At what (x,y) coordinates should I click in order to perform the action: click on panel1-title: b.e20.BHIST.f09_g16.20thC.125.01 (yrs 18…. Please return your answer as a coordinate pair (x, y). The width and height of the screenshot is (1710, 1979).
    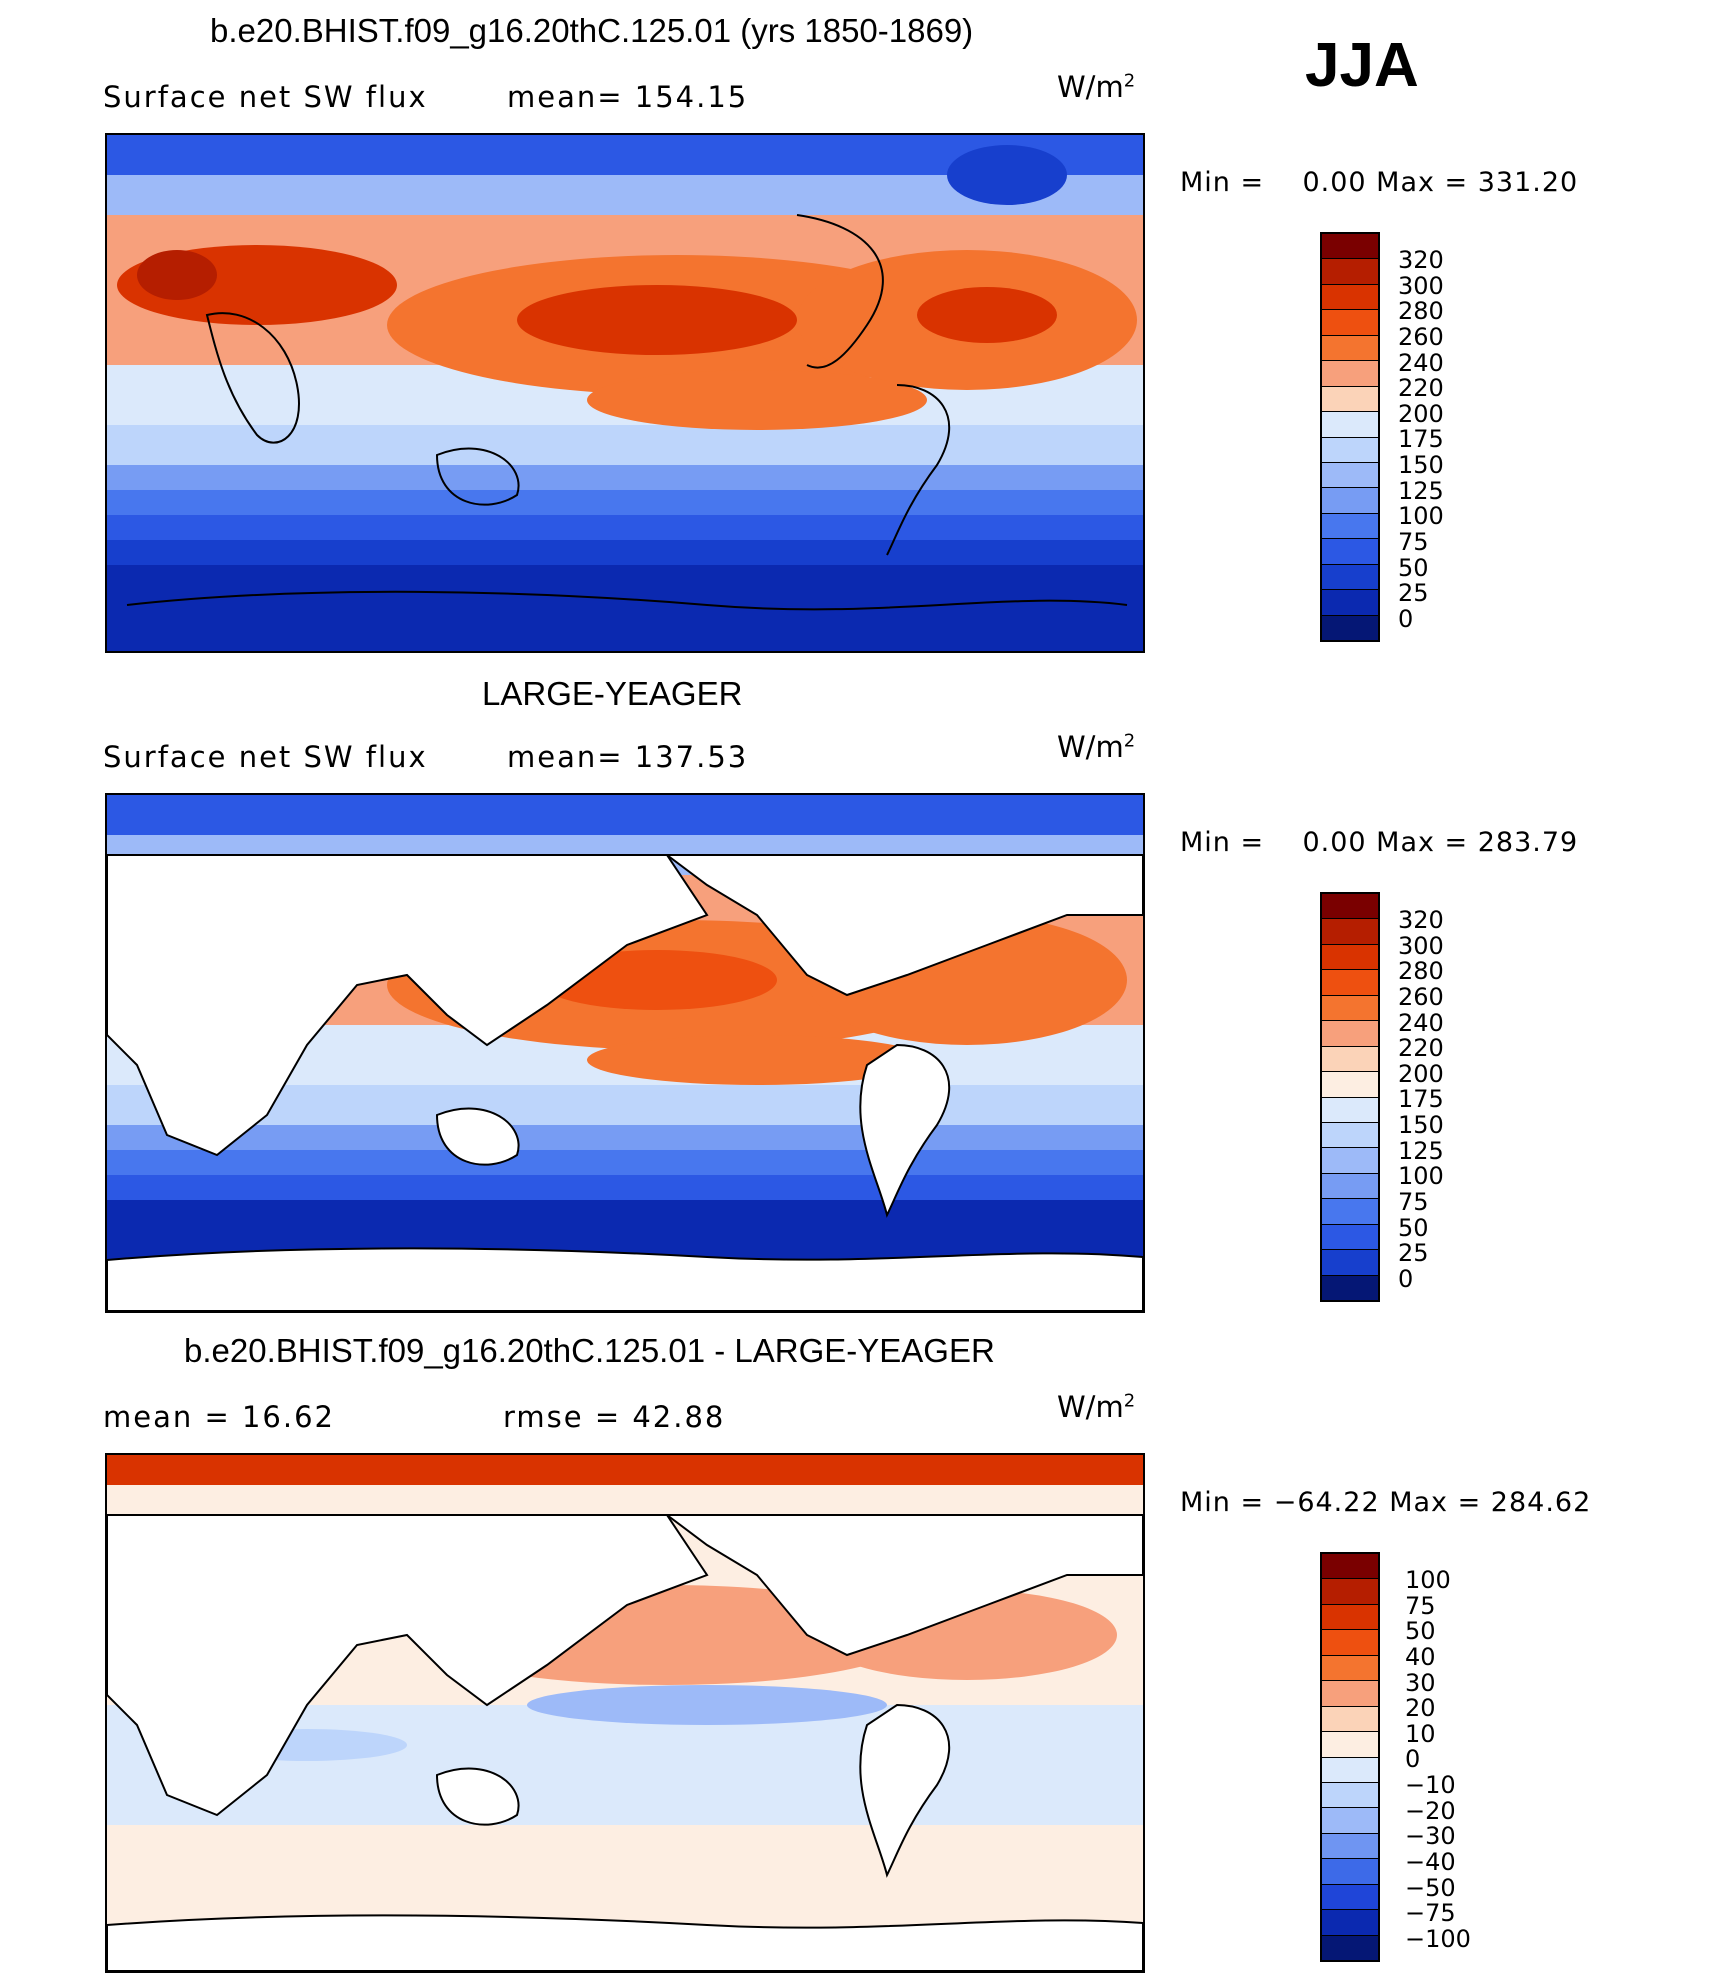
    Looking at the image, I should click on (592, 30).